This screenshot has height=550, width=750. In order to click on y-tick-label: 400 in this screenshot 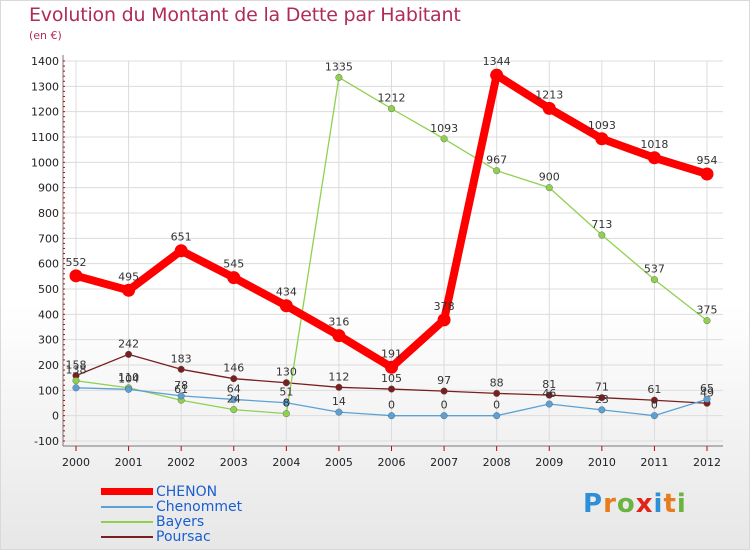, I will do `click(48, 314)`.